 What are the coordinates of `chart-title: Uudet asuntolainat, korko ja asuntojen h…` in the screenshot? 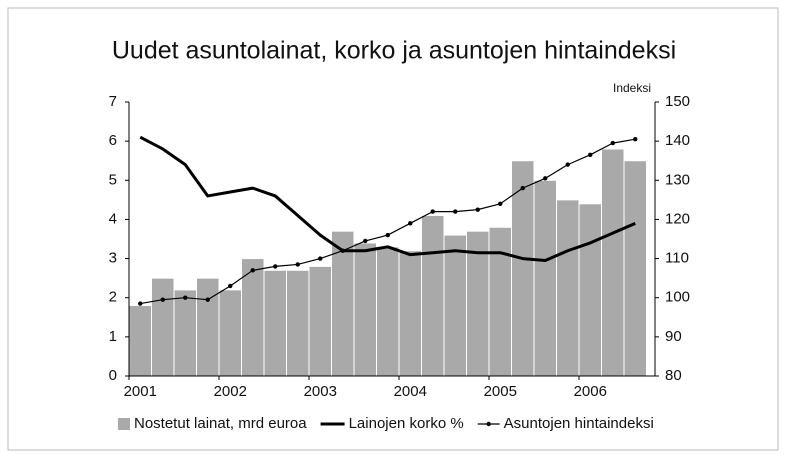 It's located at (394, 51).